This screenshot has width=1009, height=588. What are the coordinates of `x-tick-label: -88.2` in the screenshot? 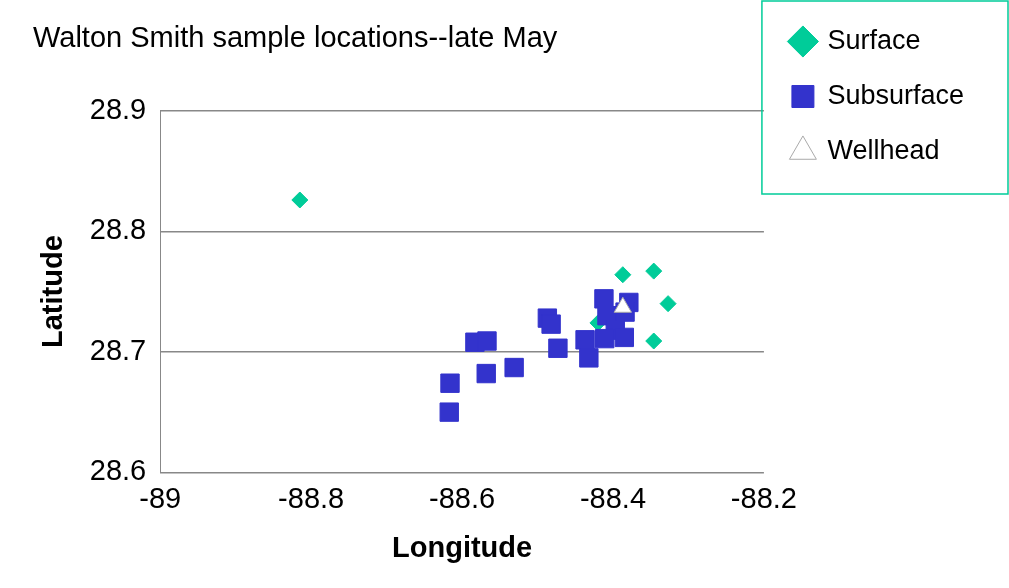 It's located at (763, 497).